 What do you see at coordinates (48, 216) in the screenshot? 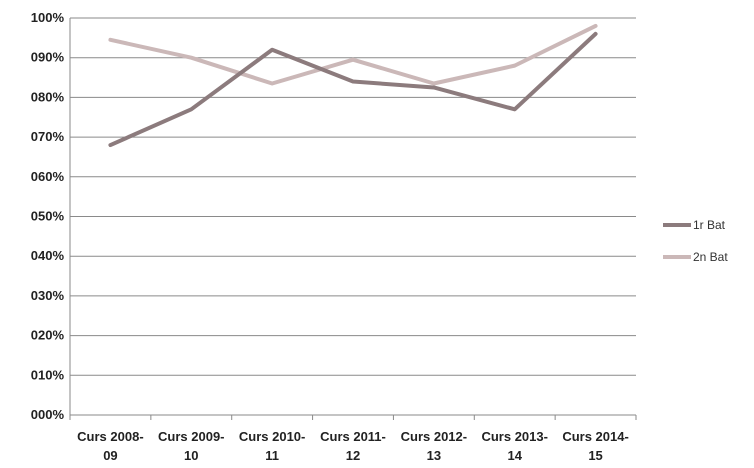
I see `y-tick-label: 050%` at bounding box center [48, 216].